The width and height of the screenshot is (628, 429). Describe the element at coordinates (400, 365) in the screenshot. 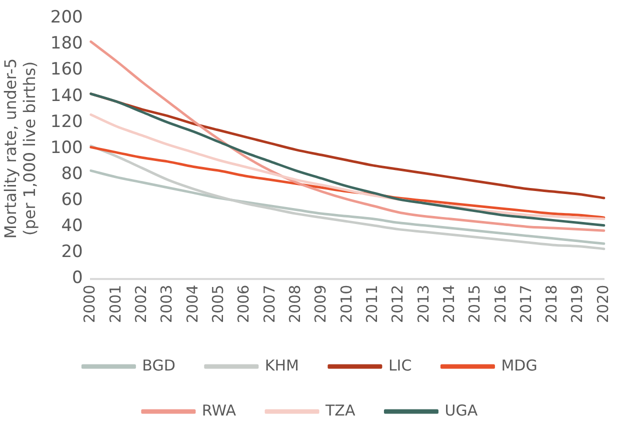

I see `legend-label: LIC` at that location.